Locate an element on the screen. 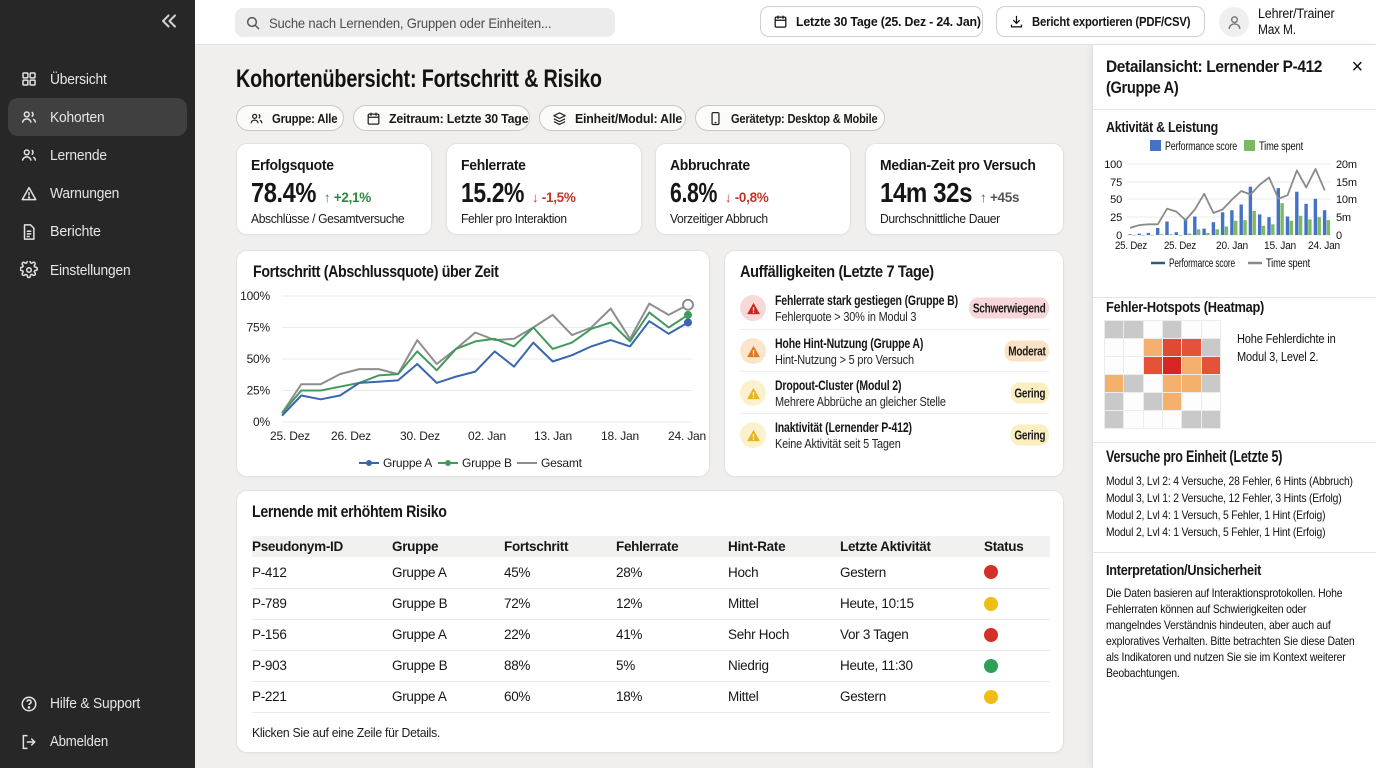 The width and height of the screenshot is (1376, 768). svg-text: 26. Dez is located at coordinates (351, 436).